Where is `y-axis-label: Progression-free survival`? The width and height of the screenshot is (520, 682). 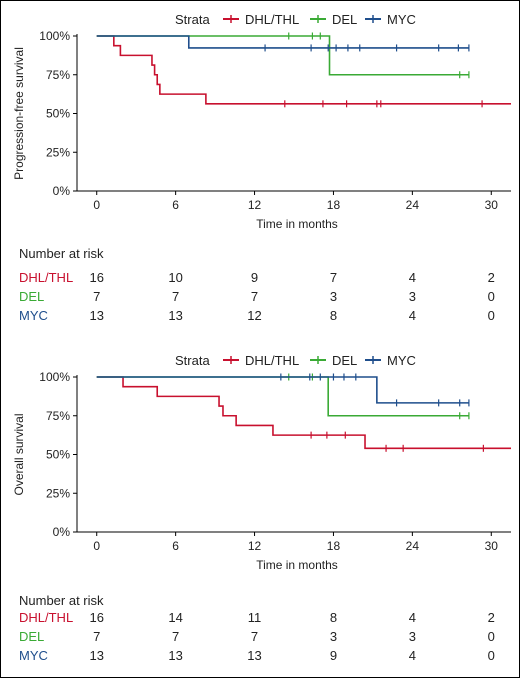
y-axis-label: Progression-free survival is located at coordinates (19, 113).